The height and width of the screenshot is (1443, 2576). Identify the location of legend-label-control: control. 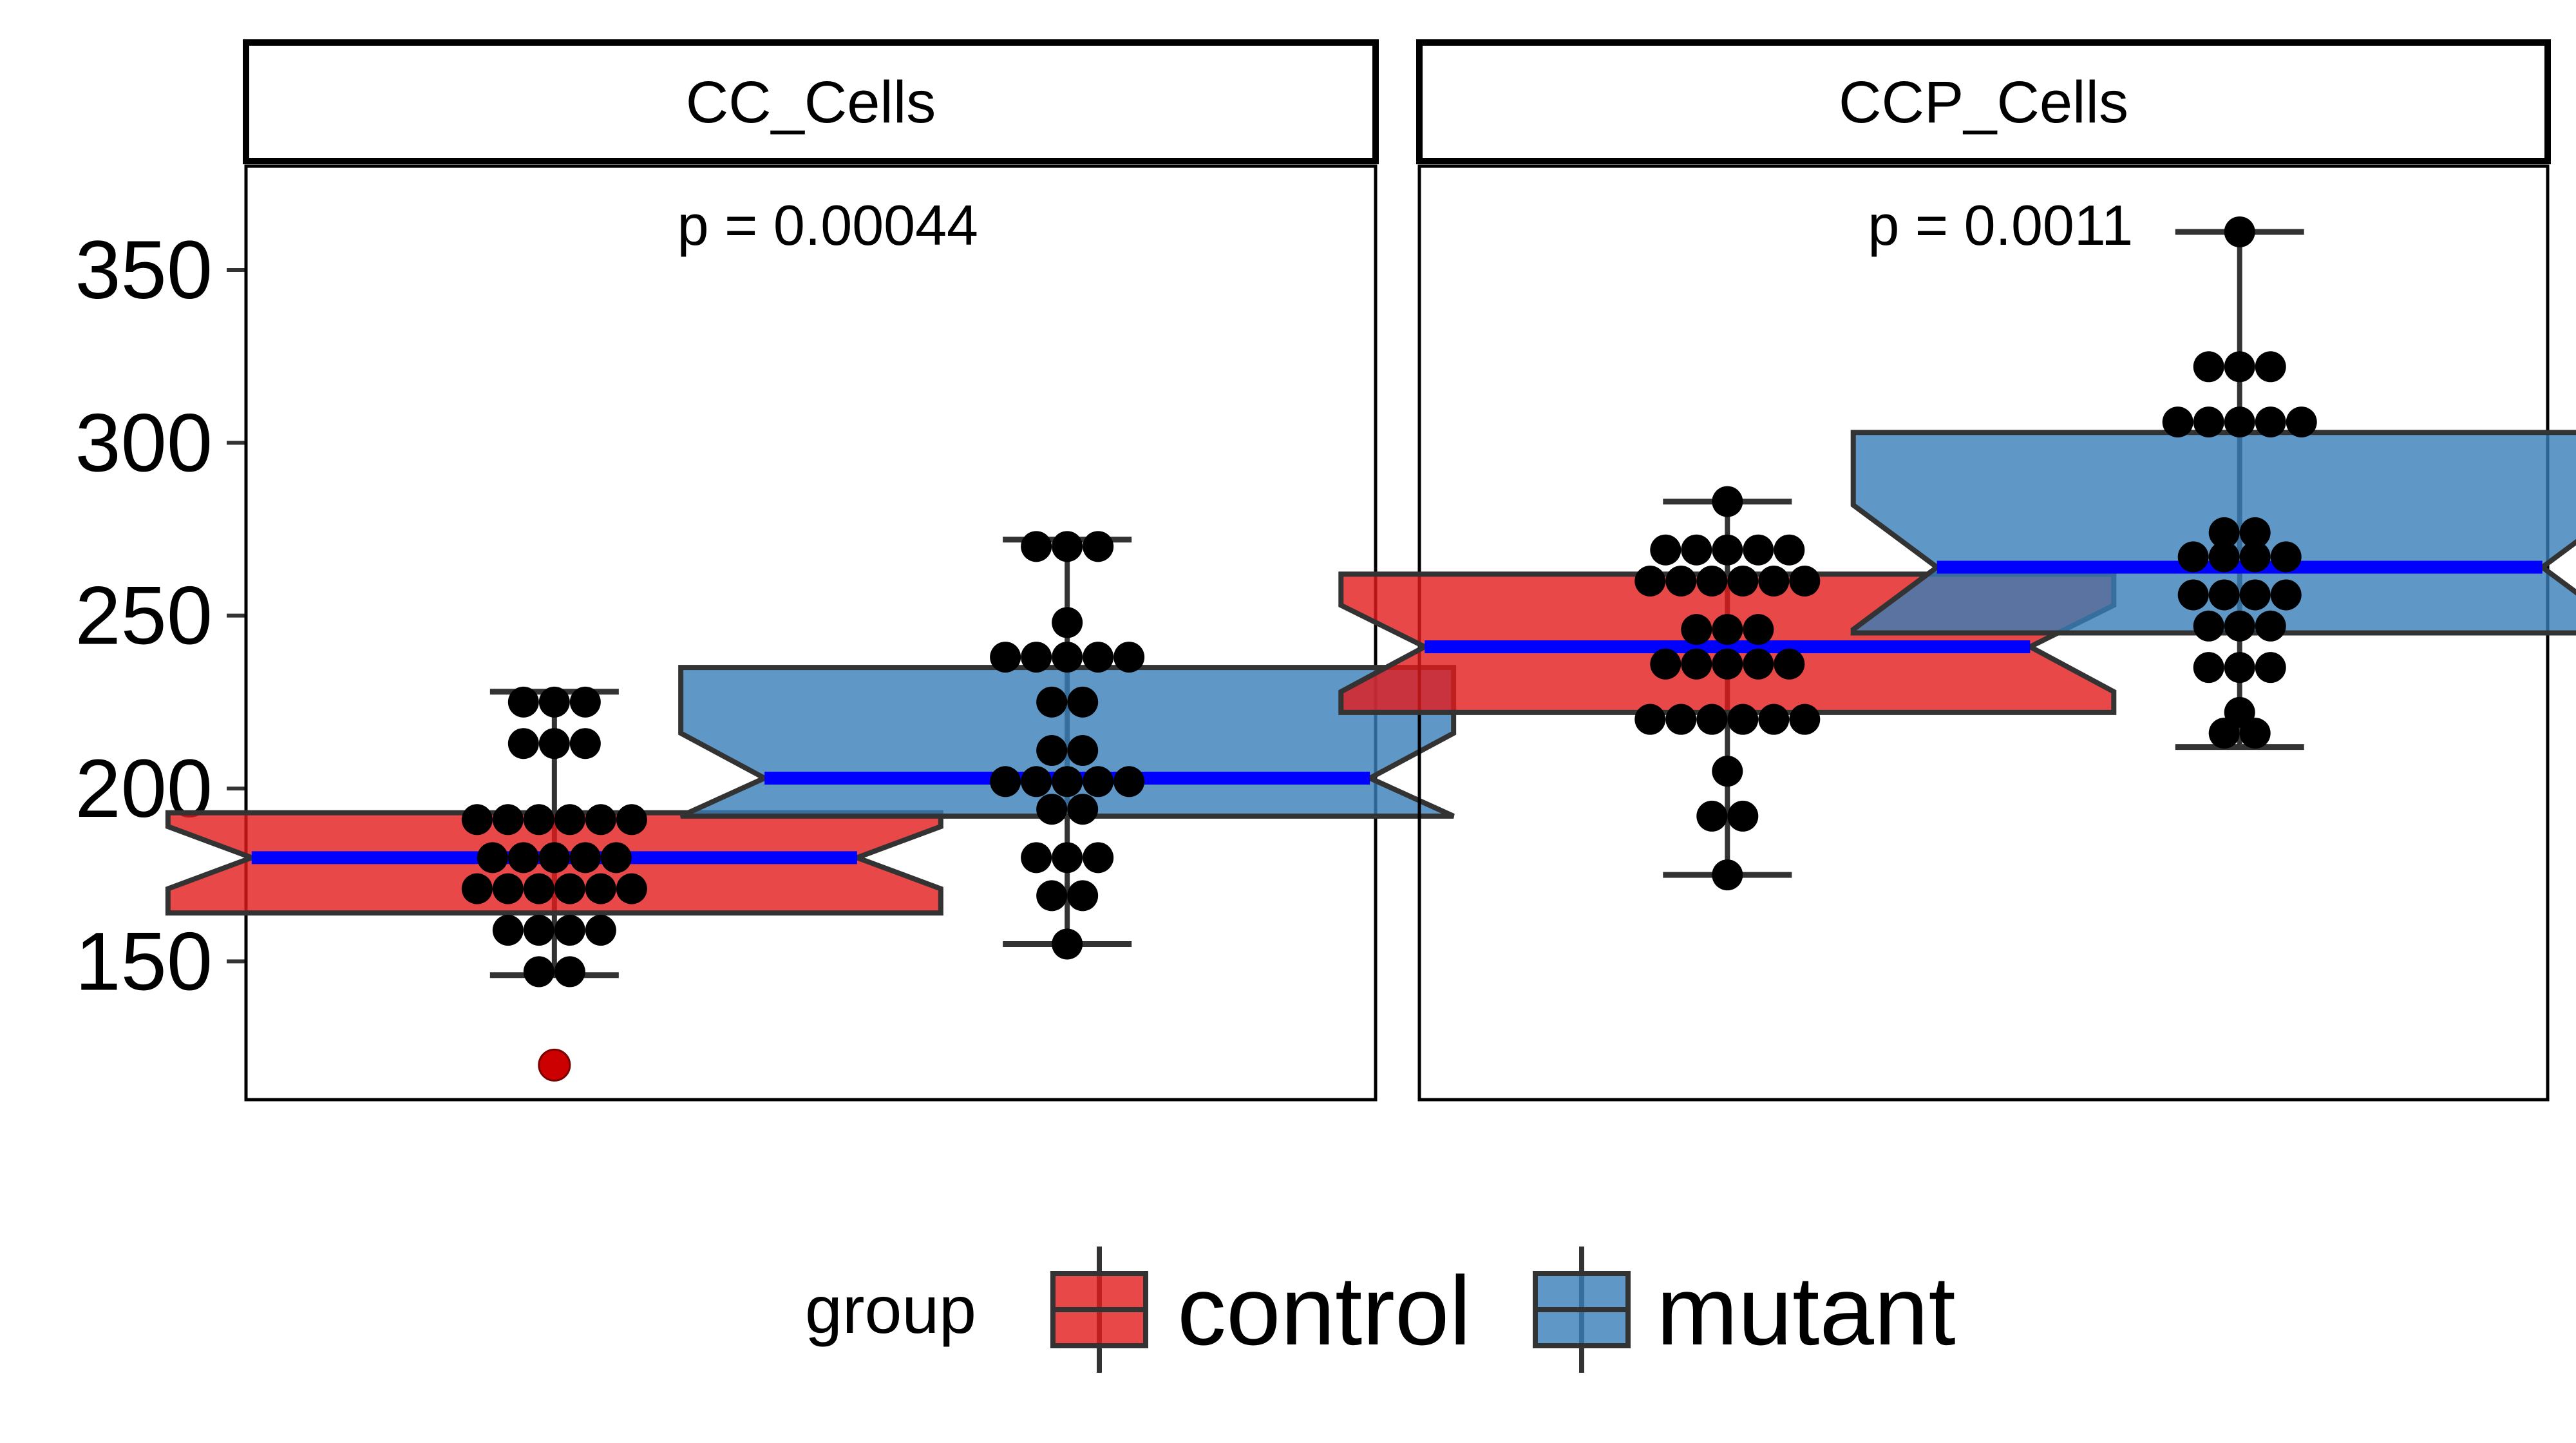
(1324, 1311).